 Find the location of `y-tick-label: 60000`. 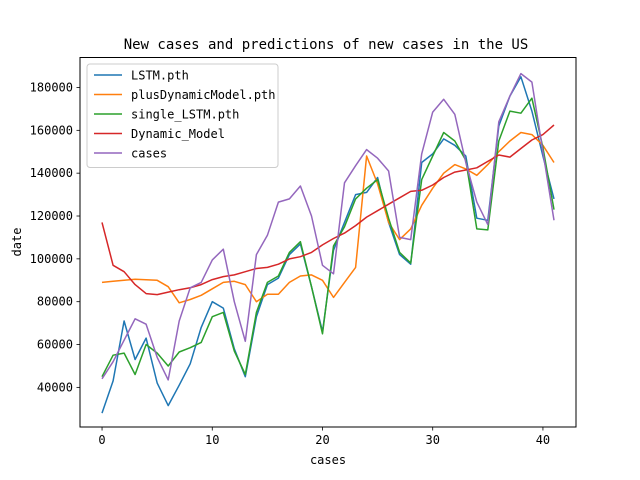

y-tick-label: 60000 is located at coordinates (55, 345).